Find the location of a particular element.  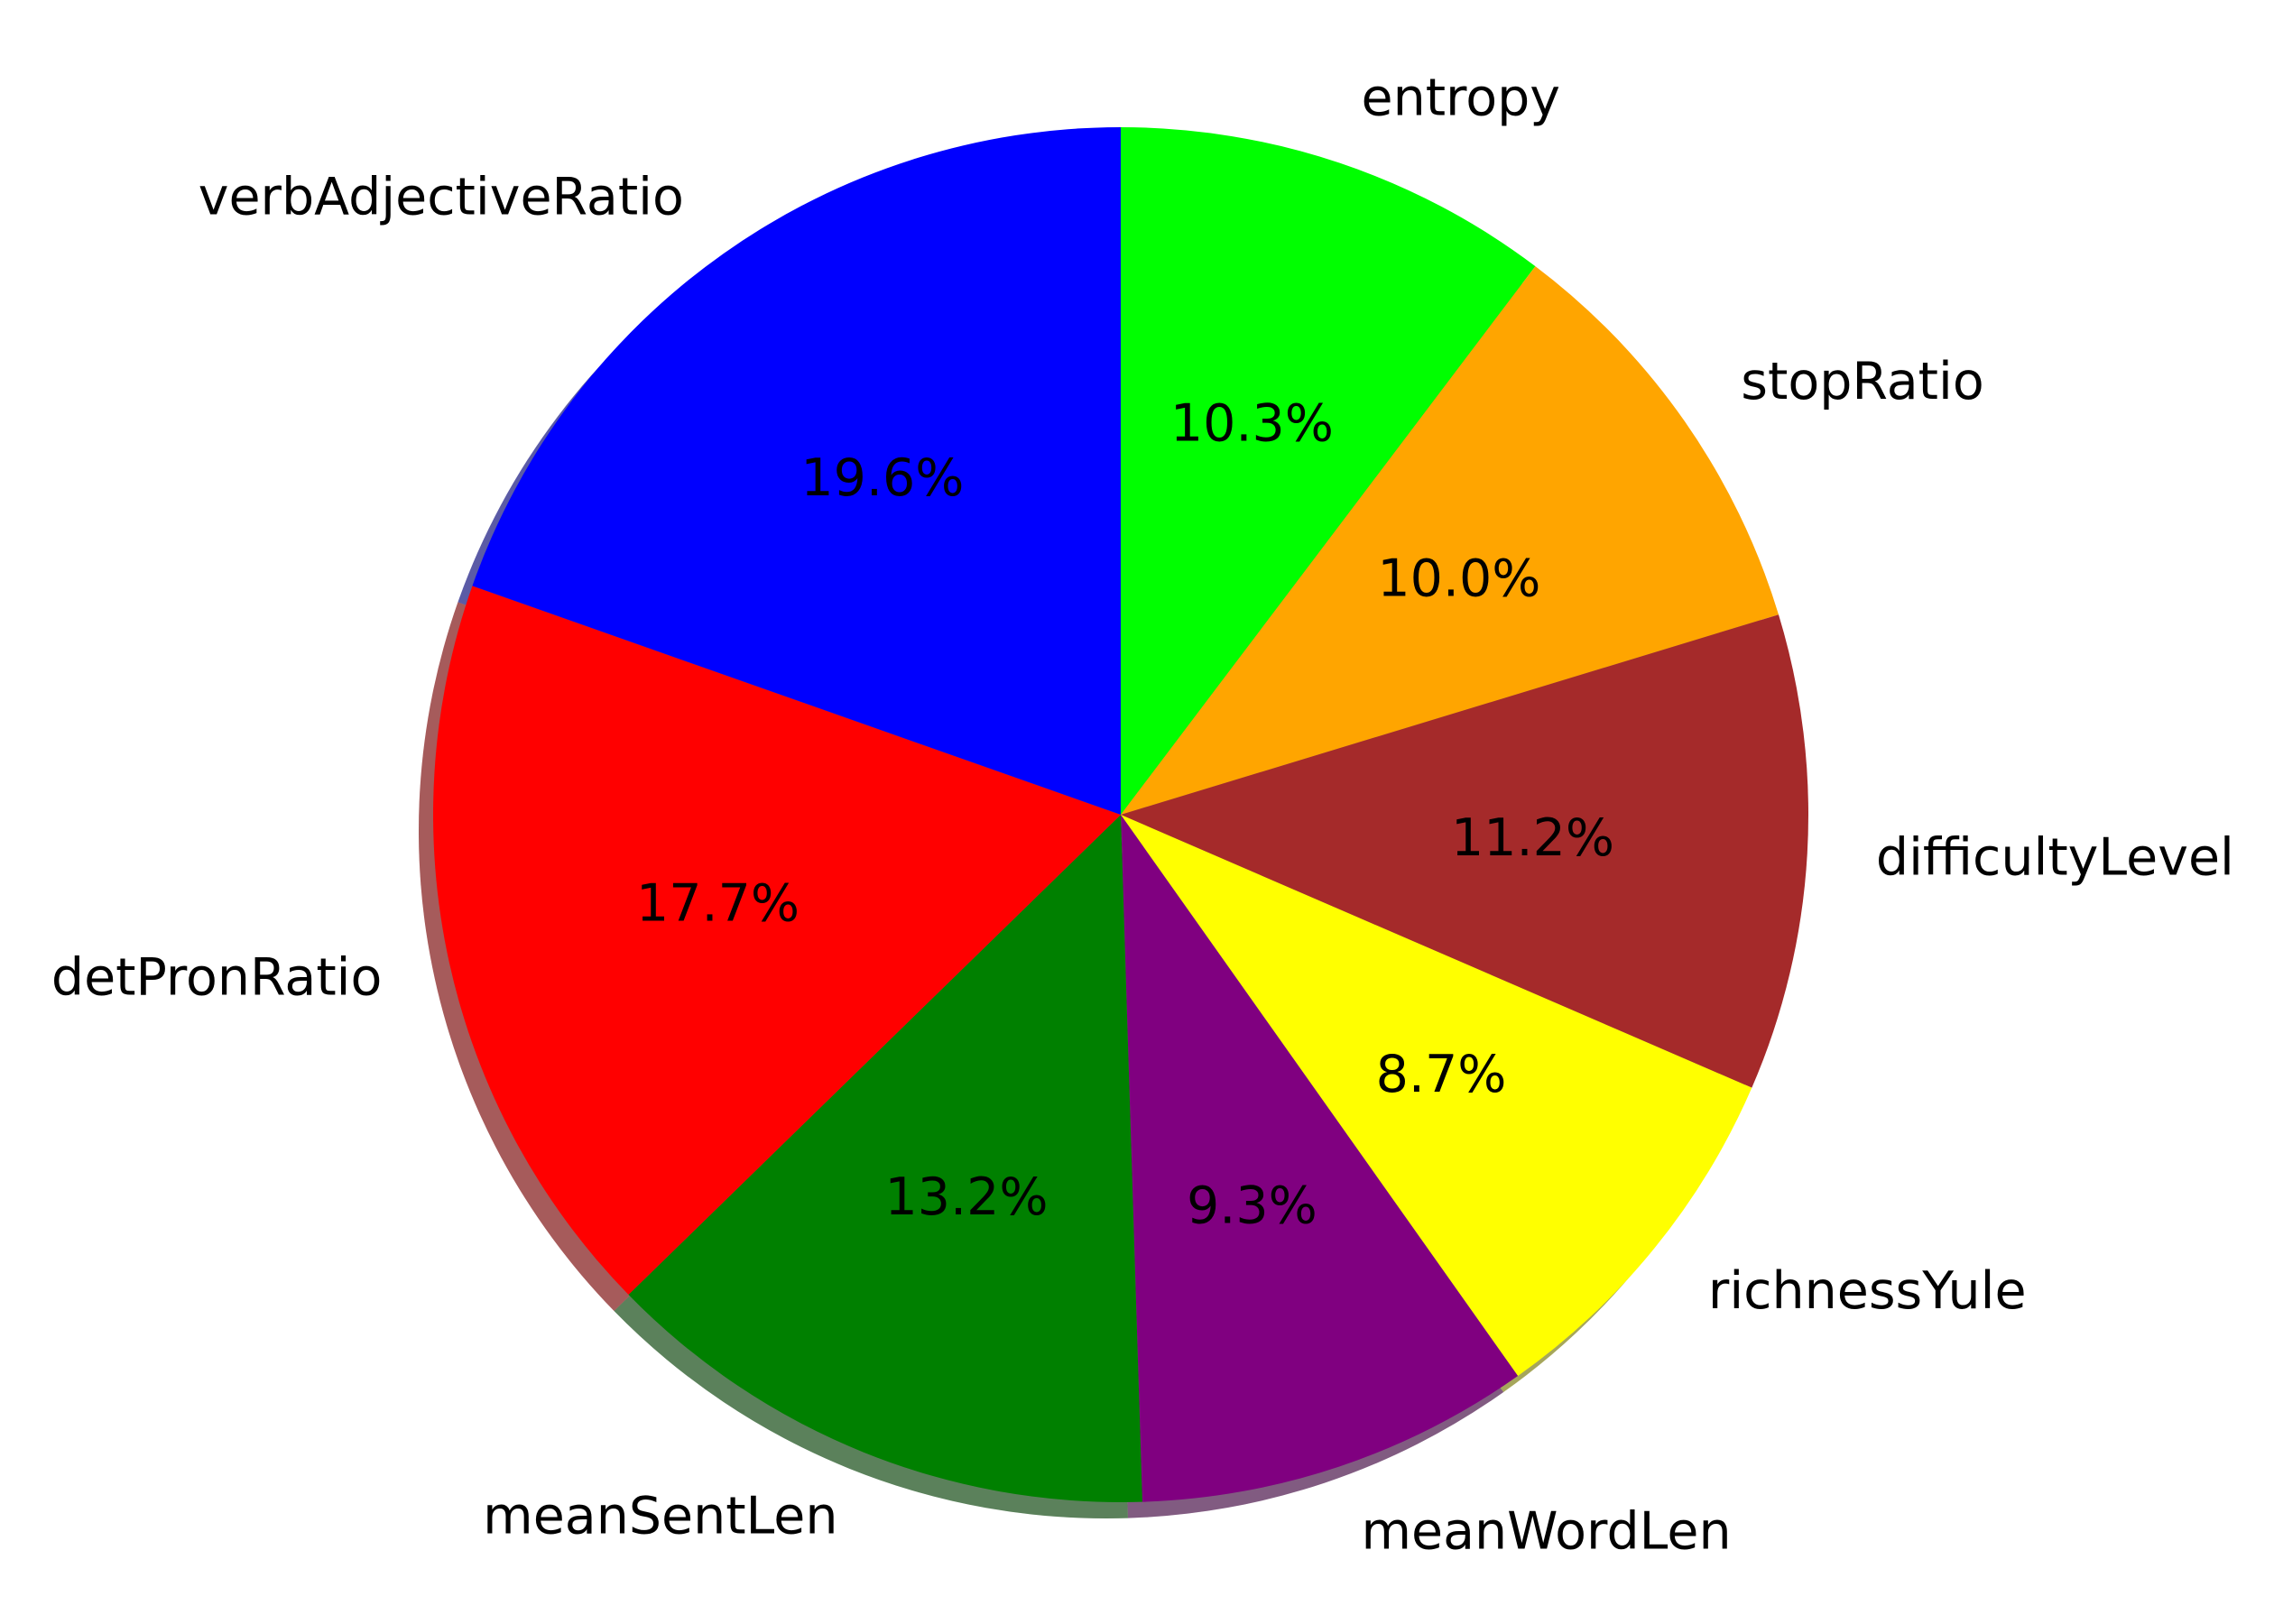

slice-label-mean-word-len: meanWordLen is located at coordinates (1547, 1532).